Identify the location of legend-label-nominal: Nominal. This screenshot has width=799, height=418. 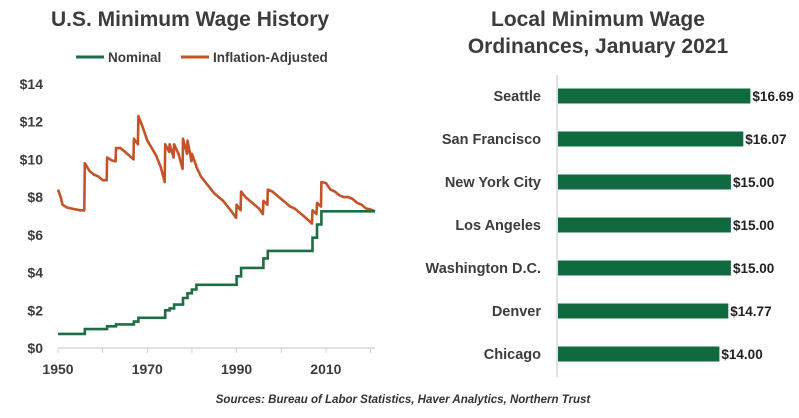
(134, 57).